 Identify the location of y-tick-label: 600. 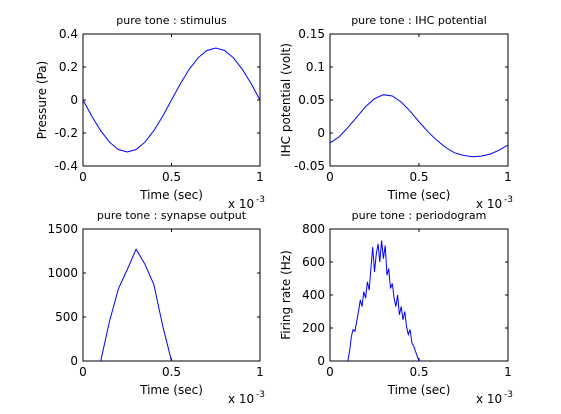
(313, 262).